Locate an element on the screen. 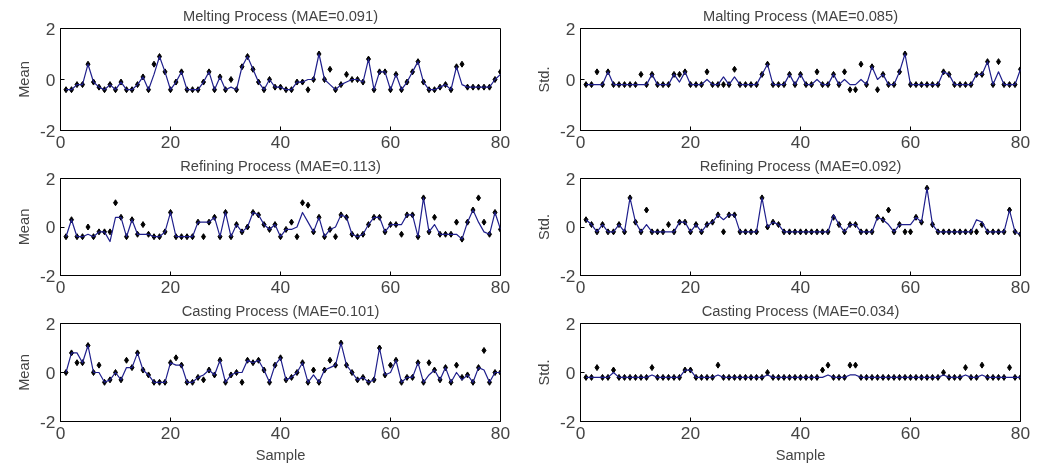 The image size is (1054, 467). chart-title: Refining Process (MAE=0.092) is located at coordinates (800, 165).